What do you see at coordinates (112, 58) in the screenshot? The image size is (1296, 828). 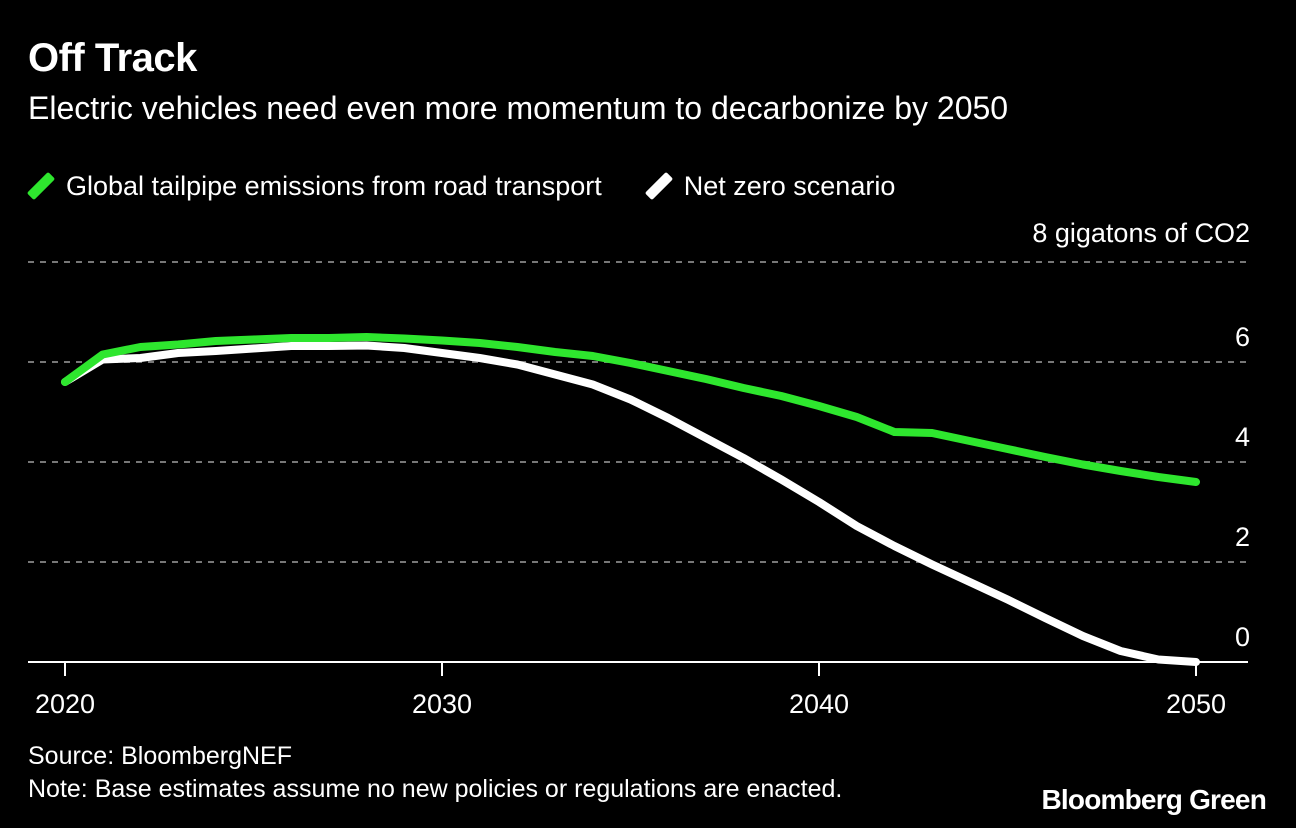 I see `chart-title: Off Track` at bounding box center [112, 58].